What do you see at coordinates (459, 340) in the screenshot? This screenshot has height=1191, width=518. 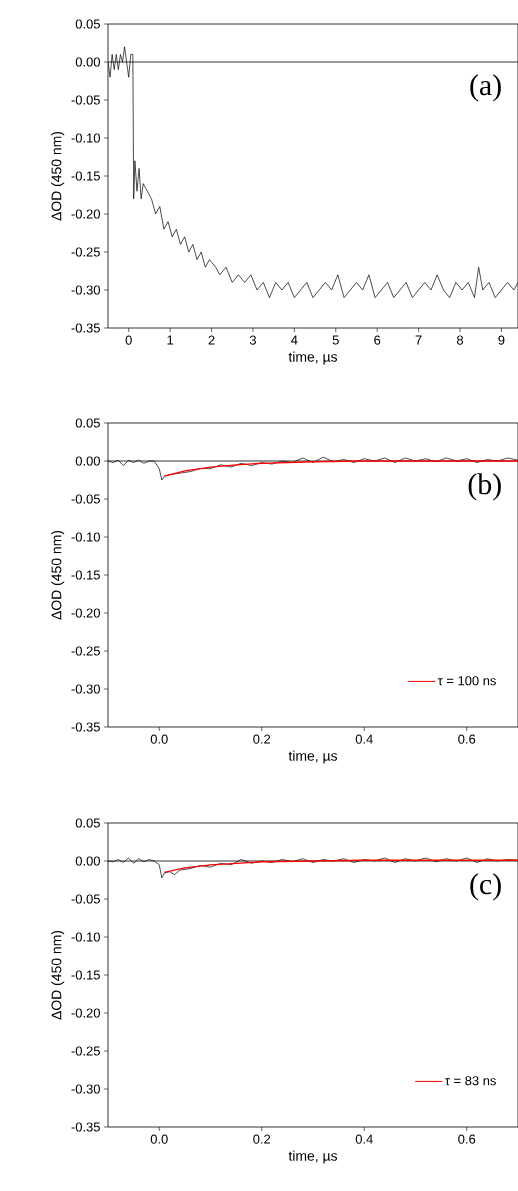 I see `x-tick-label: 8` at bounding box center [459, 340].